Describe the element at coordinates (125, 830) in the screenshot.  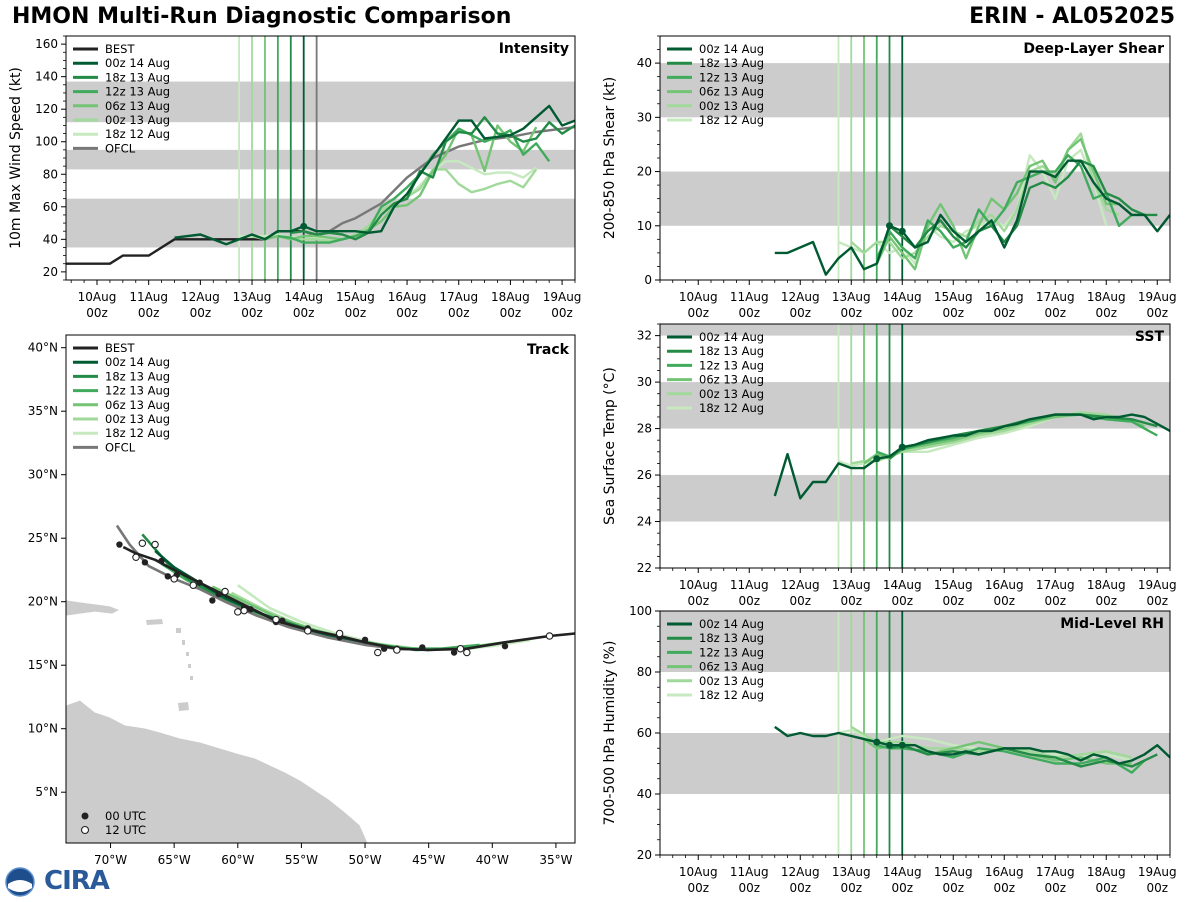
I see `track-marker-legend-label: 12 UTC` at that location.